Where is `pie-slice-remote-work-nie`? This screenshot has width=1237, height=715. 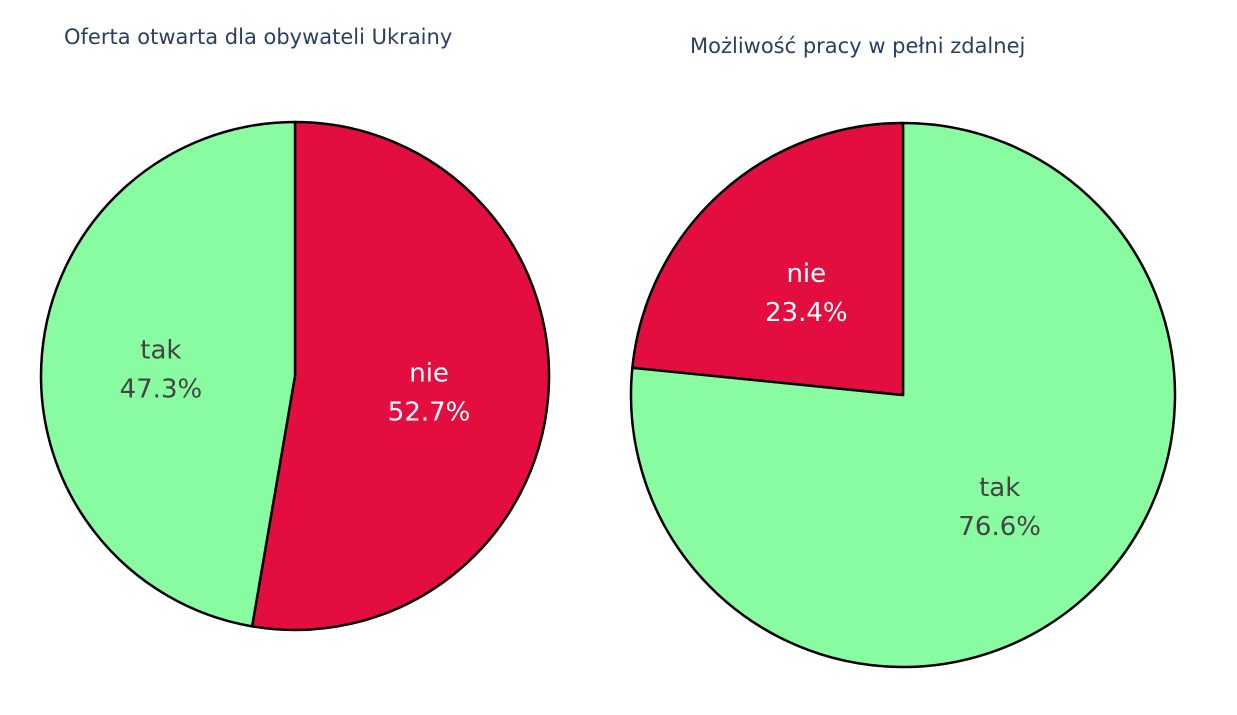
pie-slice-remote-work-nie is located at coordinates (768, 259).